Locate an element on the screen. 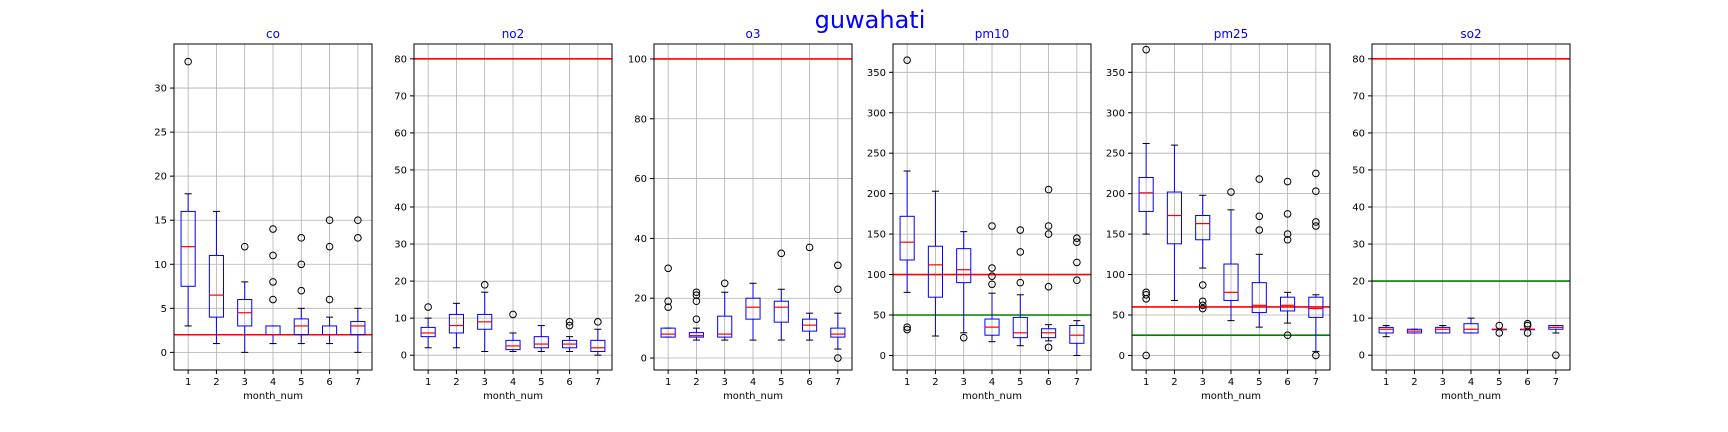 The width and height of the screenshot is (1728, 432). panel-title: no2 is located at coordinates (513, 34).